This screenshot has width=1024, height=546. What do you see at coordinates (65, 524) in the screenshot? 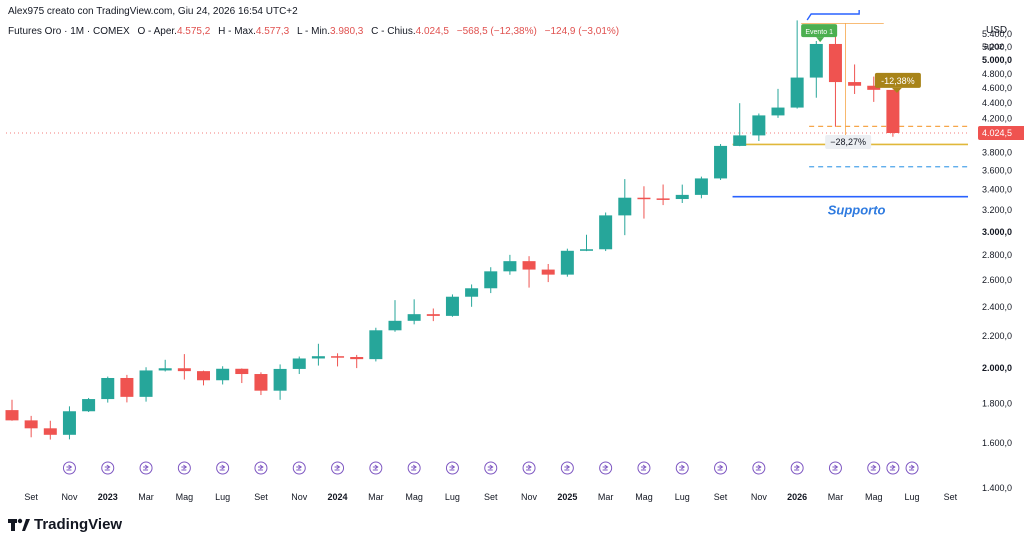
I see `tradingview-logo: TradingView` at bounding box center [65, 524].